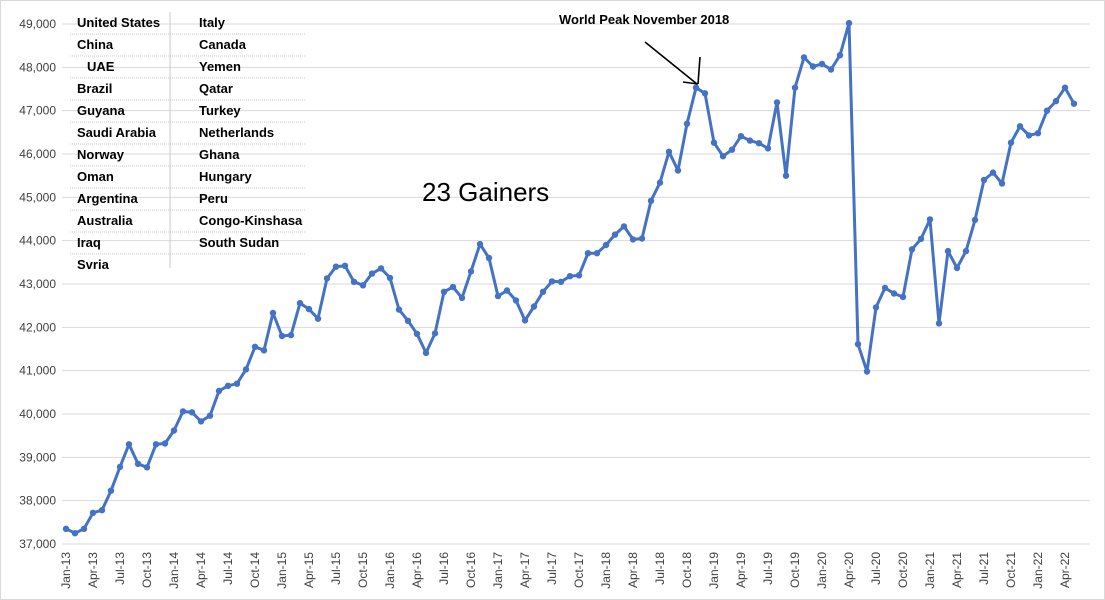 The width and height of the screenshot is (1105, 600). Describe the element at coordinates (95, 176) in the screenshot. I see `table-cell: Oman` at that location.